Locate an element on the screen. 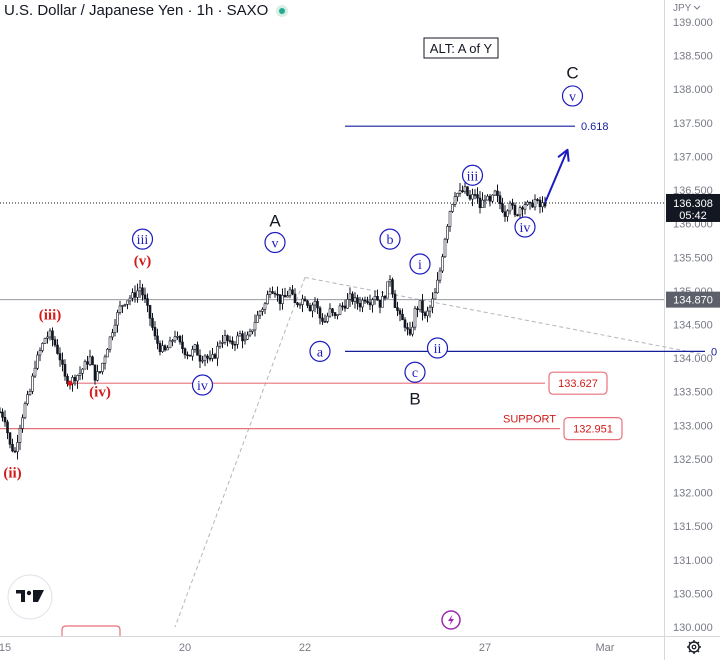  currency-button: JPY is located at coordinates (687, 8).